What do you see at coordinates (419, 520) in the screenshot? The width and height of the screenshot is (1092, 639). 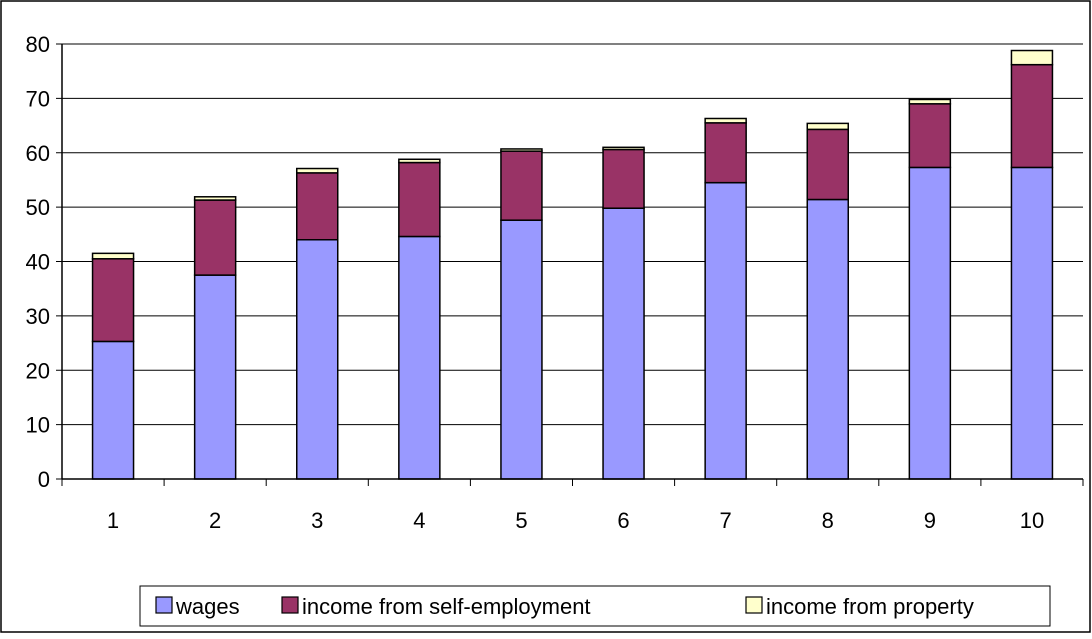 I see `x-tick-label: 4` at bounding box center [419, 520].